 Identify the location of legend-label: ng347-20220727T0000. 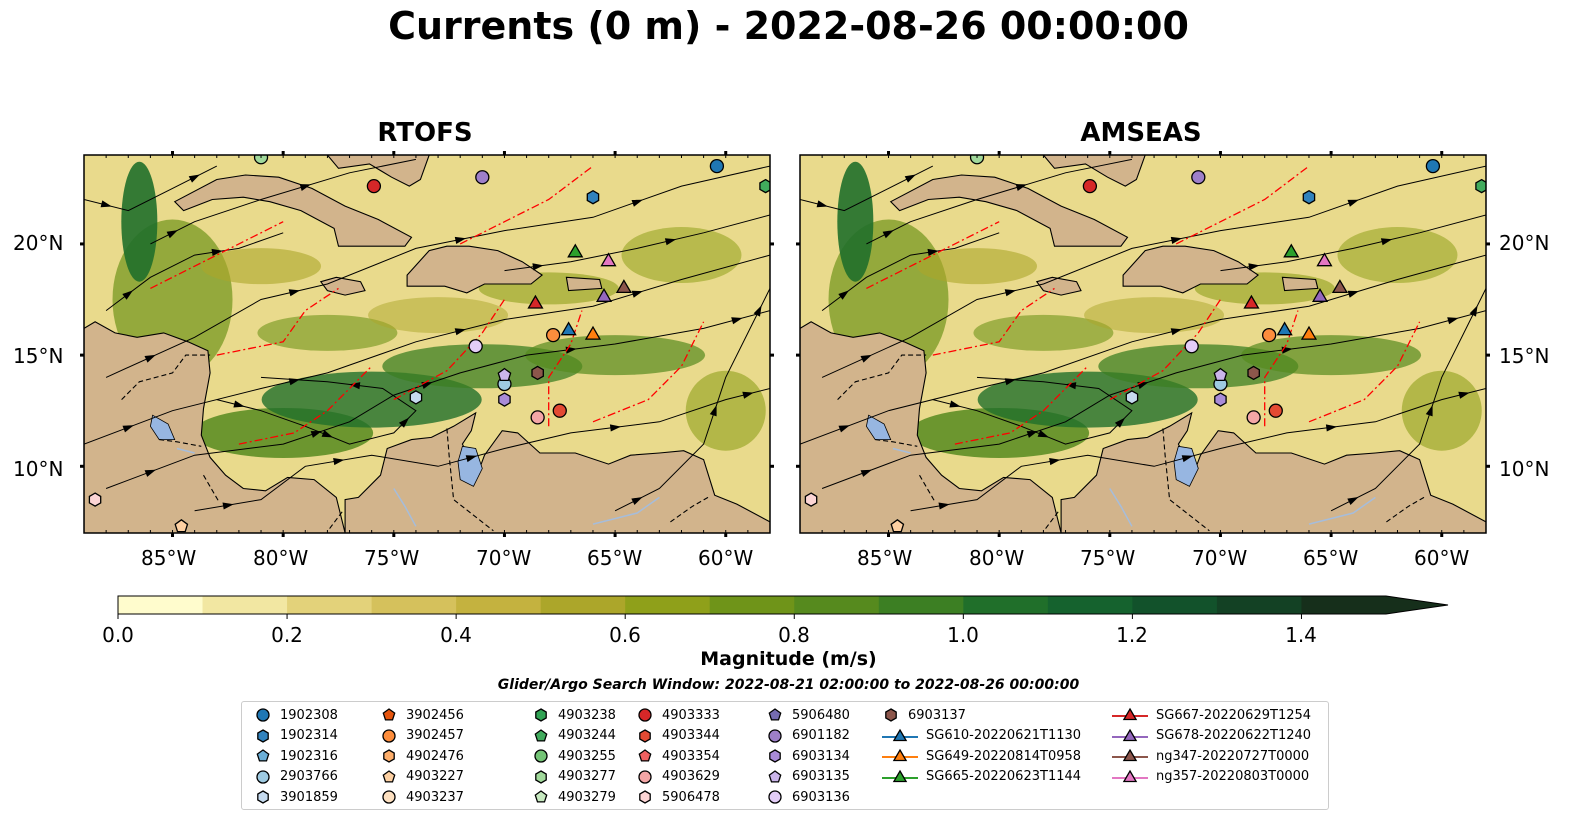
(1233, 756).